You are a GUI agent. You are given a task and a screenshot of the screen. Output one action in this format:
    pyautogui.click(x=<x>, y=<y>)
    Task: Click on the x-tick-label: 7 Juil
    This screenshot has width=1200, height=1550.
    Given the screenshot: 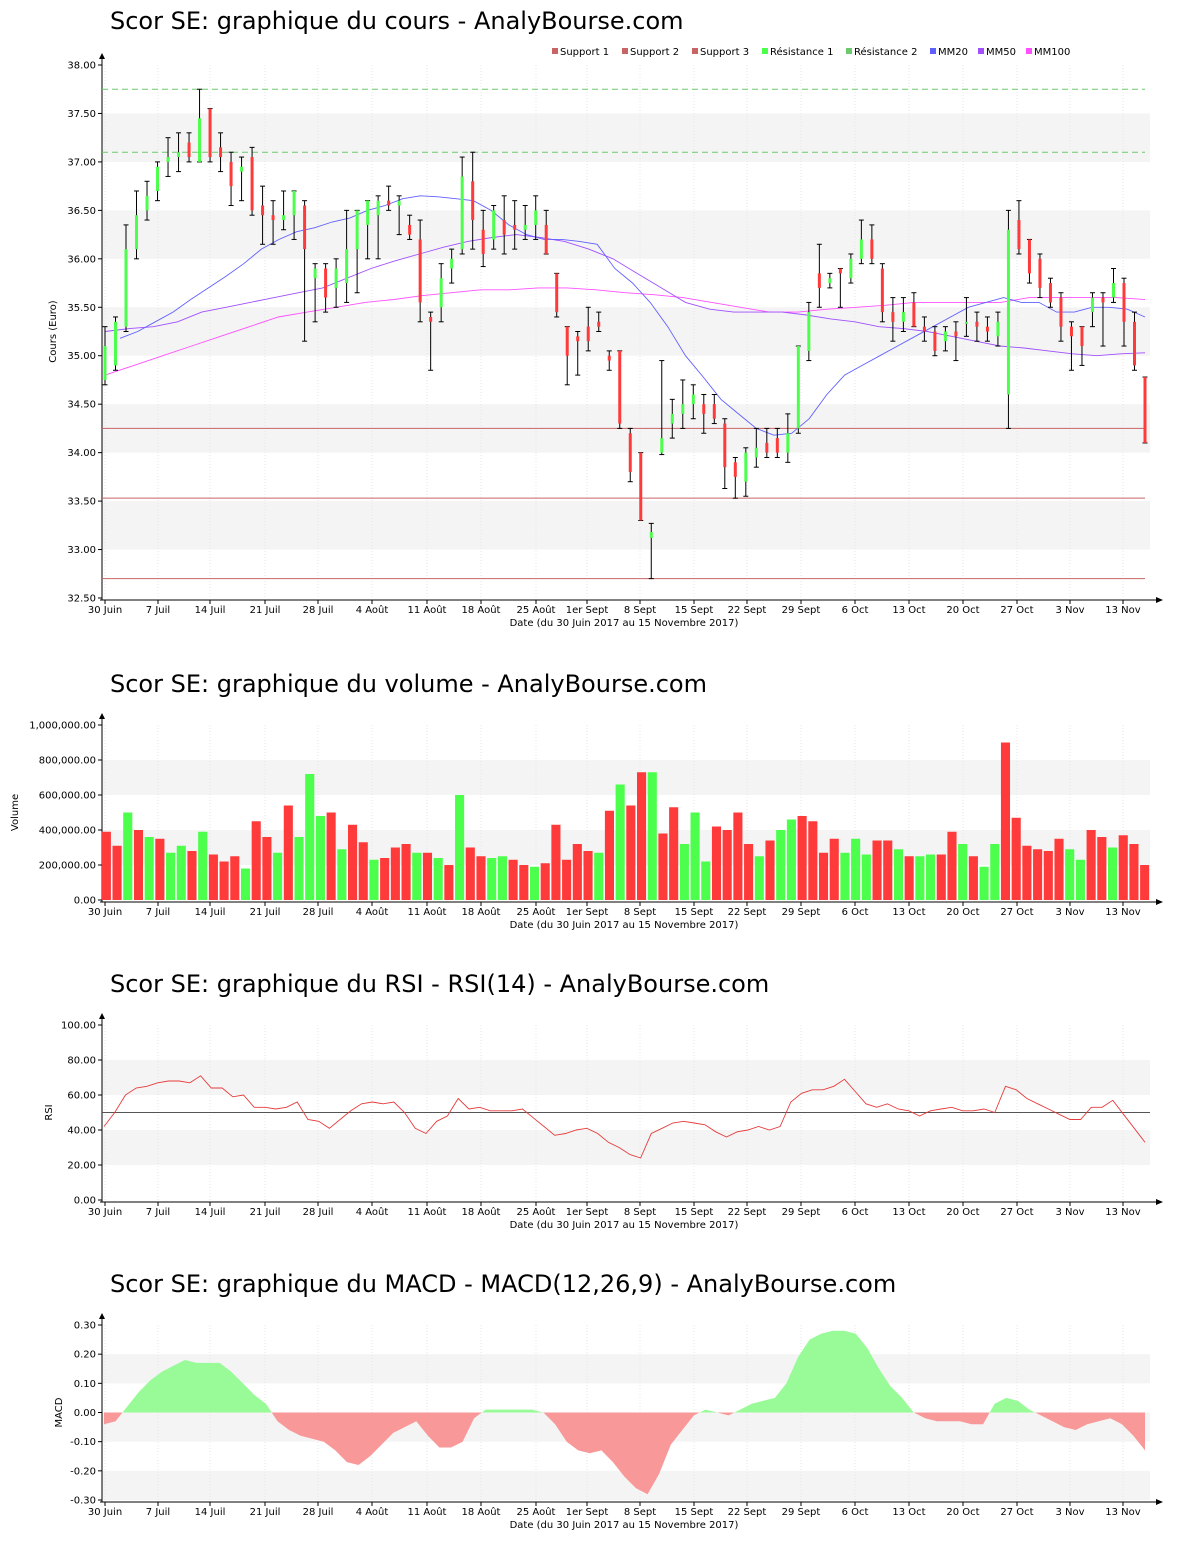 What is the action you would take?
    pyautogui.click(x=158, y=610)
    